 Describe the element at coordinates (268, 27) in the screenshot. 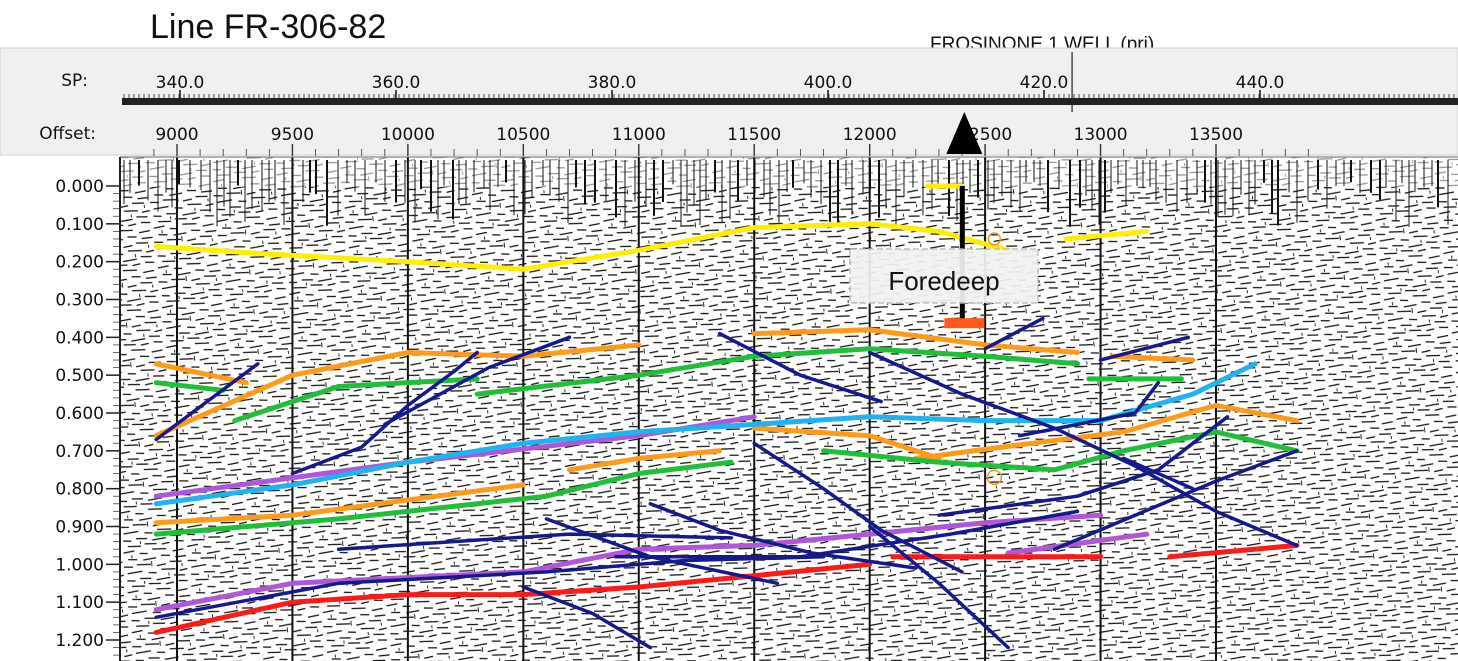

I see `figure-title: Line FR-306-82` at that location.